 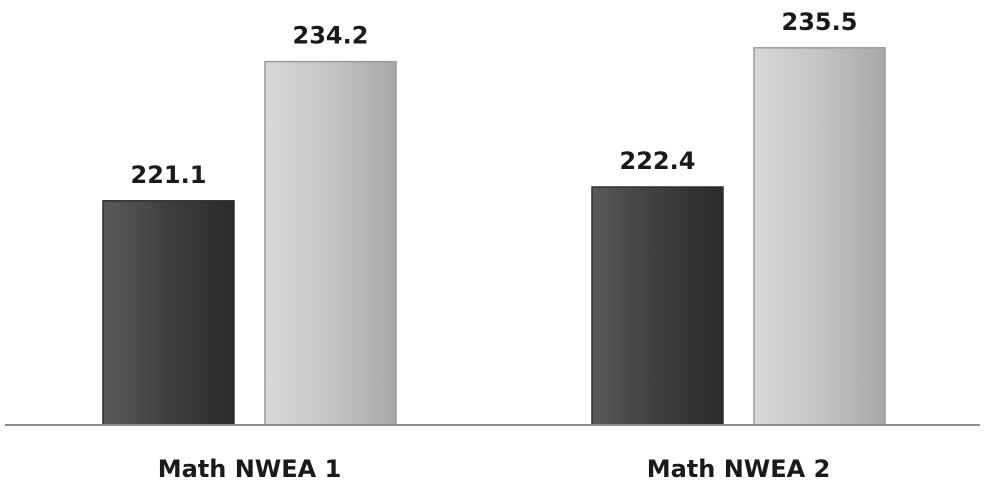 What do you see at coordinates (494, 469) in the screenshot?
I see `category-labels-layer: Math NWEA 1 Math NWEA 2` at bounding box center [494, 469].